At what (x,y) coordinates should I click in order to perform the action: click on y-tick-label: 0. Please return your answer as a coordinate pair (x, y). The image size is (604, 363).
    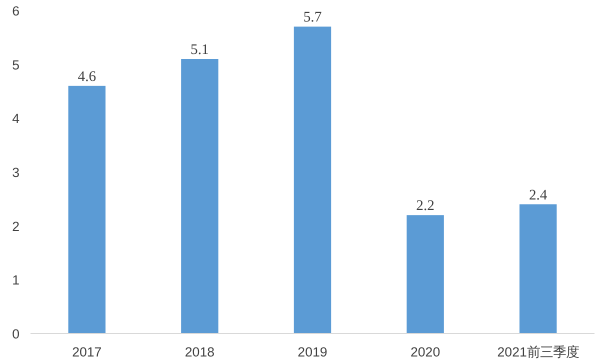
    Looking at the image, I should click on (16, 334).